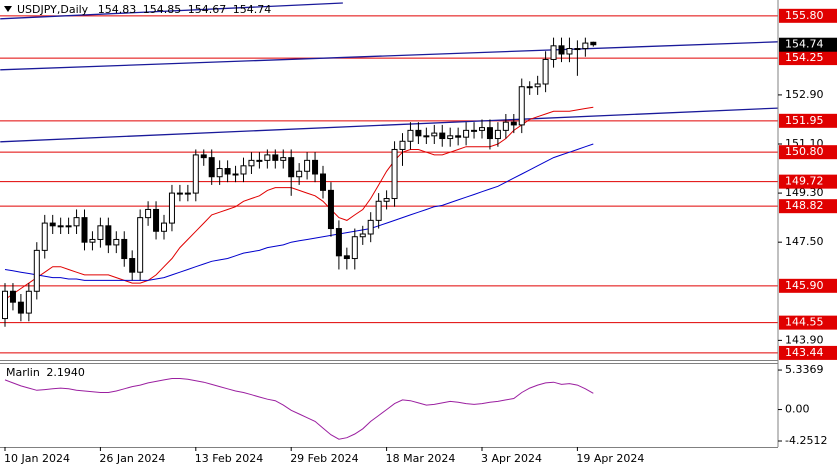 The height and width of the screenshot is (470, 838). What do you see at coordinates (421, 458) in the screenshot?
I see `x-tick-label: 18 Mar 2024` at bounding box center [421, 458].